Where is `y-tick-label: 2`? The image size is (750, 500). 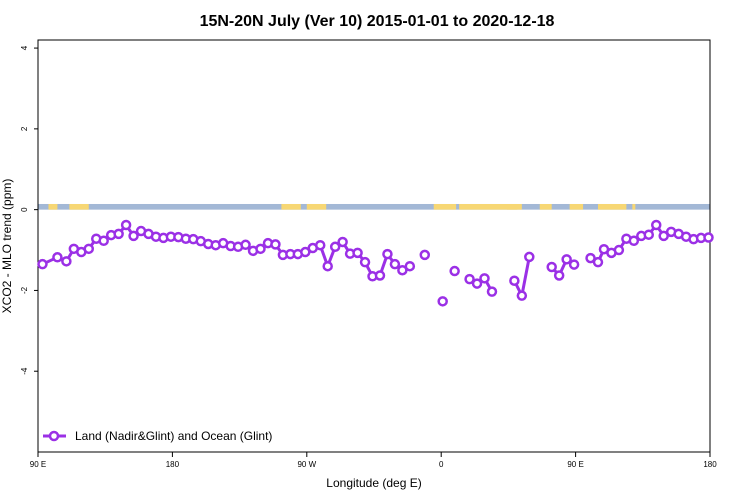
y-tick-label: 2 is located at coordinates (24, 128).